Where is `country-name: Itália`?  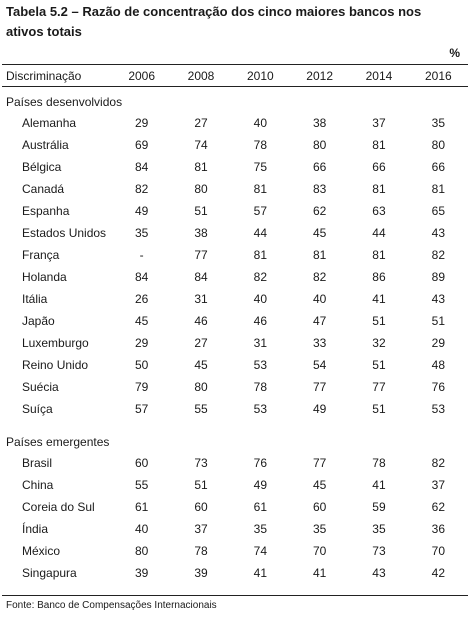 country-name: Itália is located at coordinates (35, 299).